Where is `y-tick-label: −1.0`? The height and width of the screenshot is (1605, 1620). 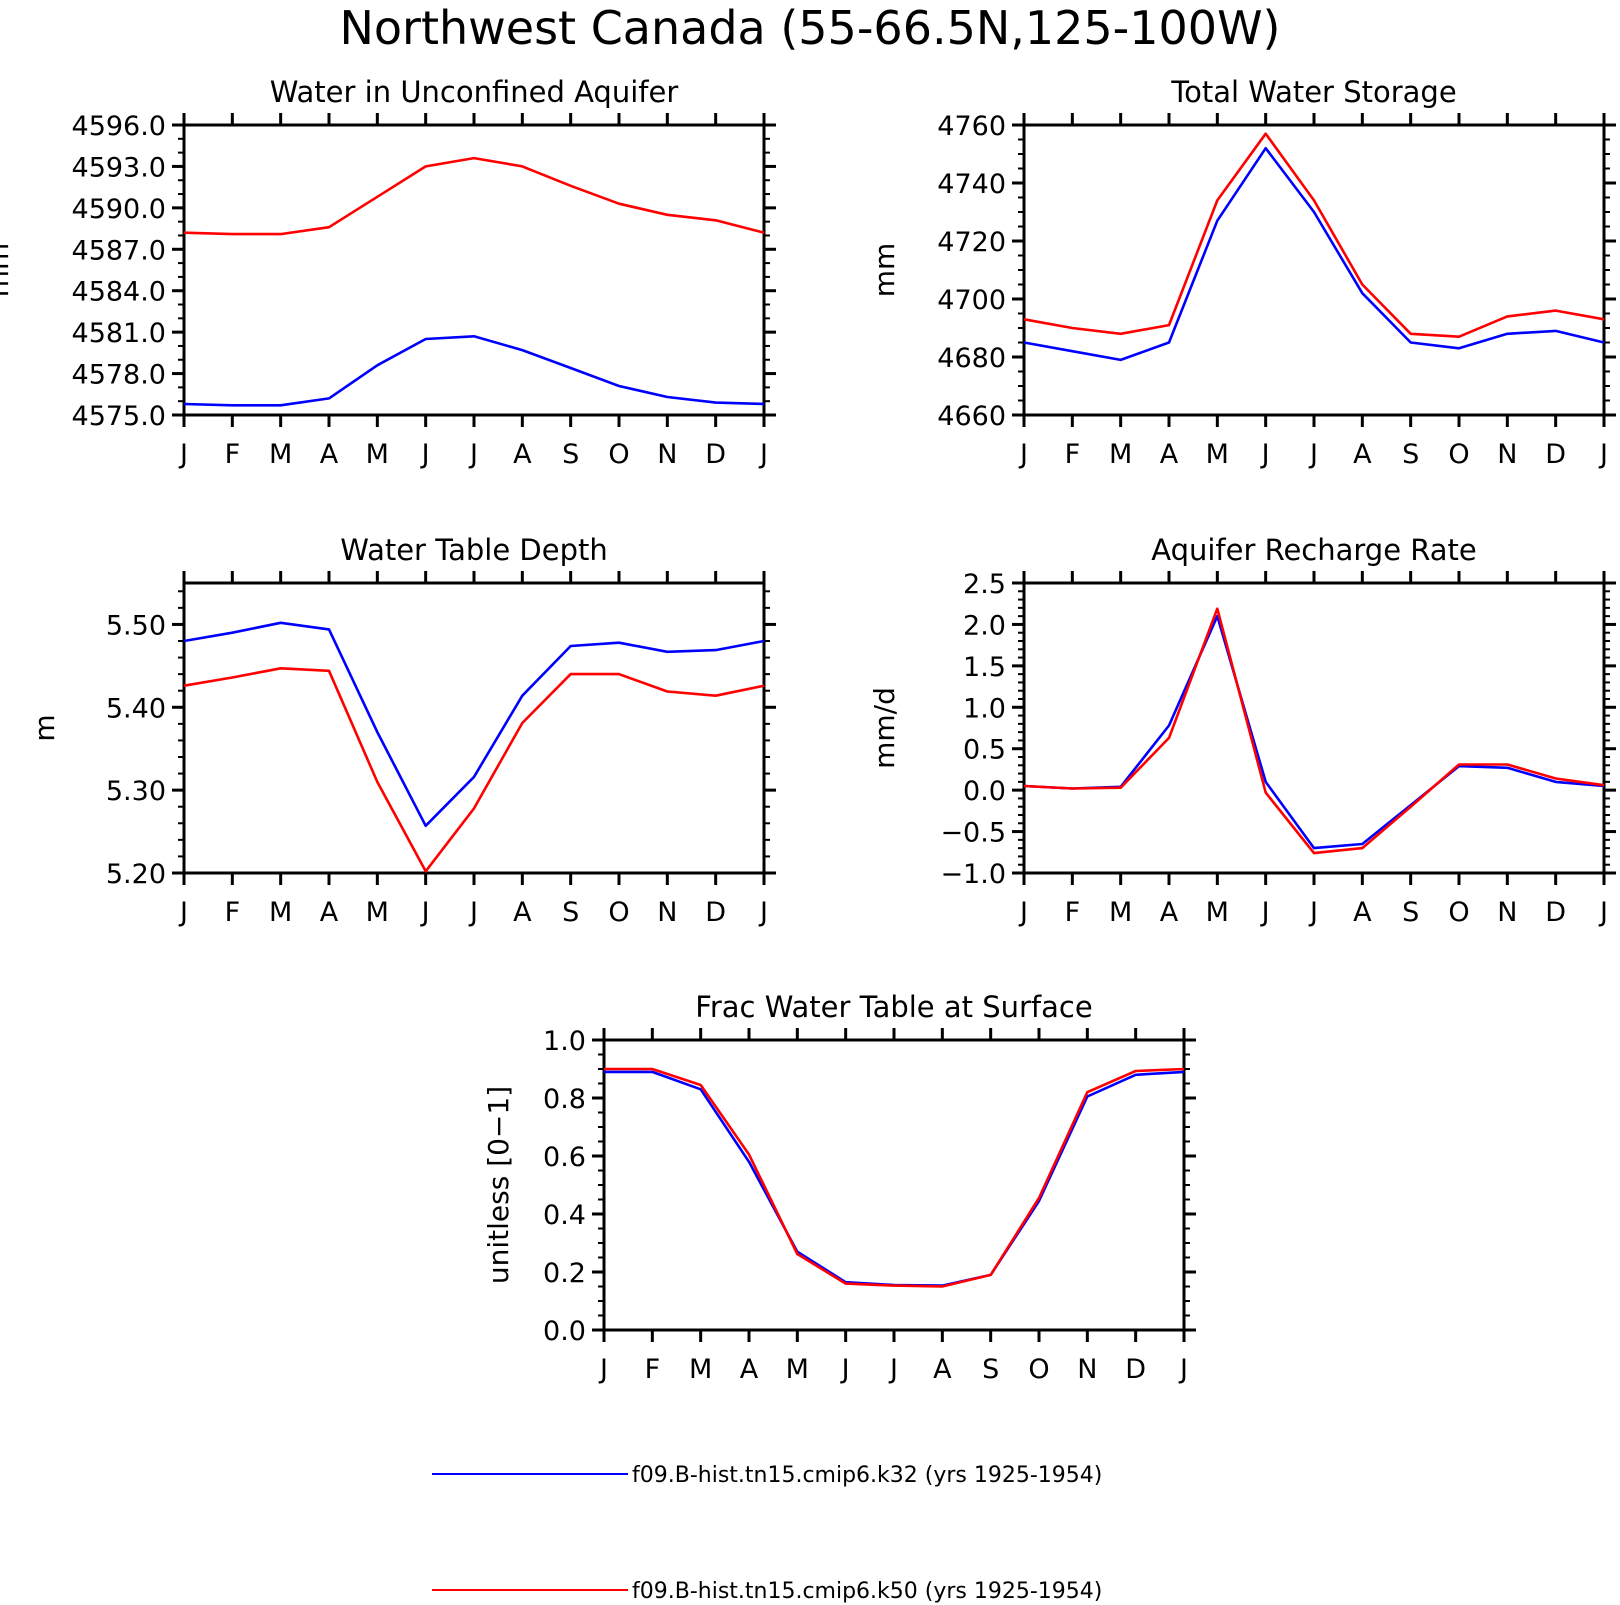
y-tick-label: −1.0 is located at coordinates (973, 874).